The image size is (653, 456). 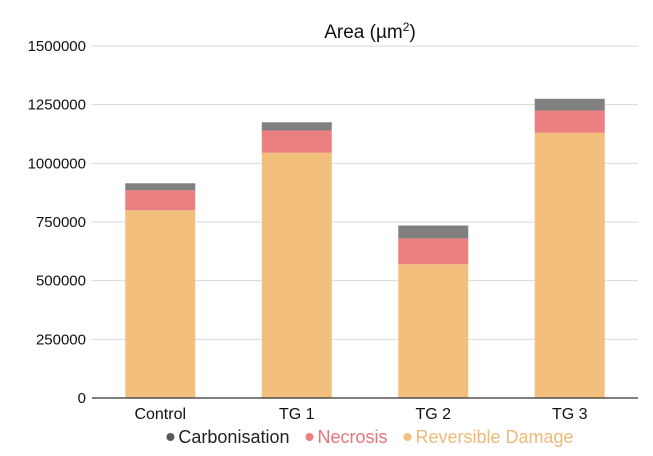 I want to click on chart-title: Area (µm2), so click(x=370, y=31).